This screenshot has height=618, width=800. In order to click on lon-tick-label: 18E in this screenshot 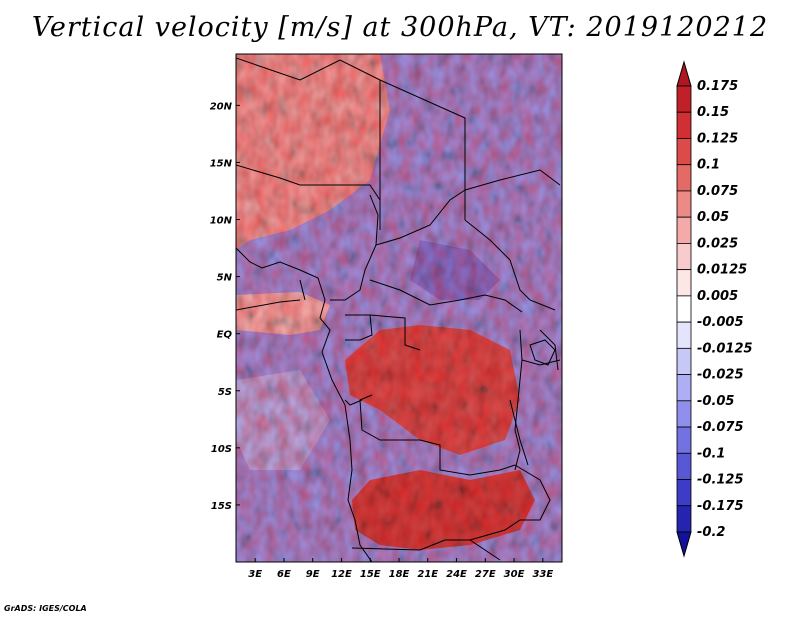, I will do `click(399, 574)`.